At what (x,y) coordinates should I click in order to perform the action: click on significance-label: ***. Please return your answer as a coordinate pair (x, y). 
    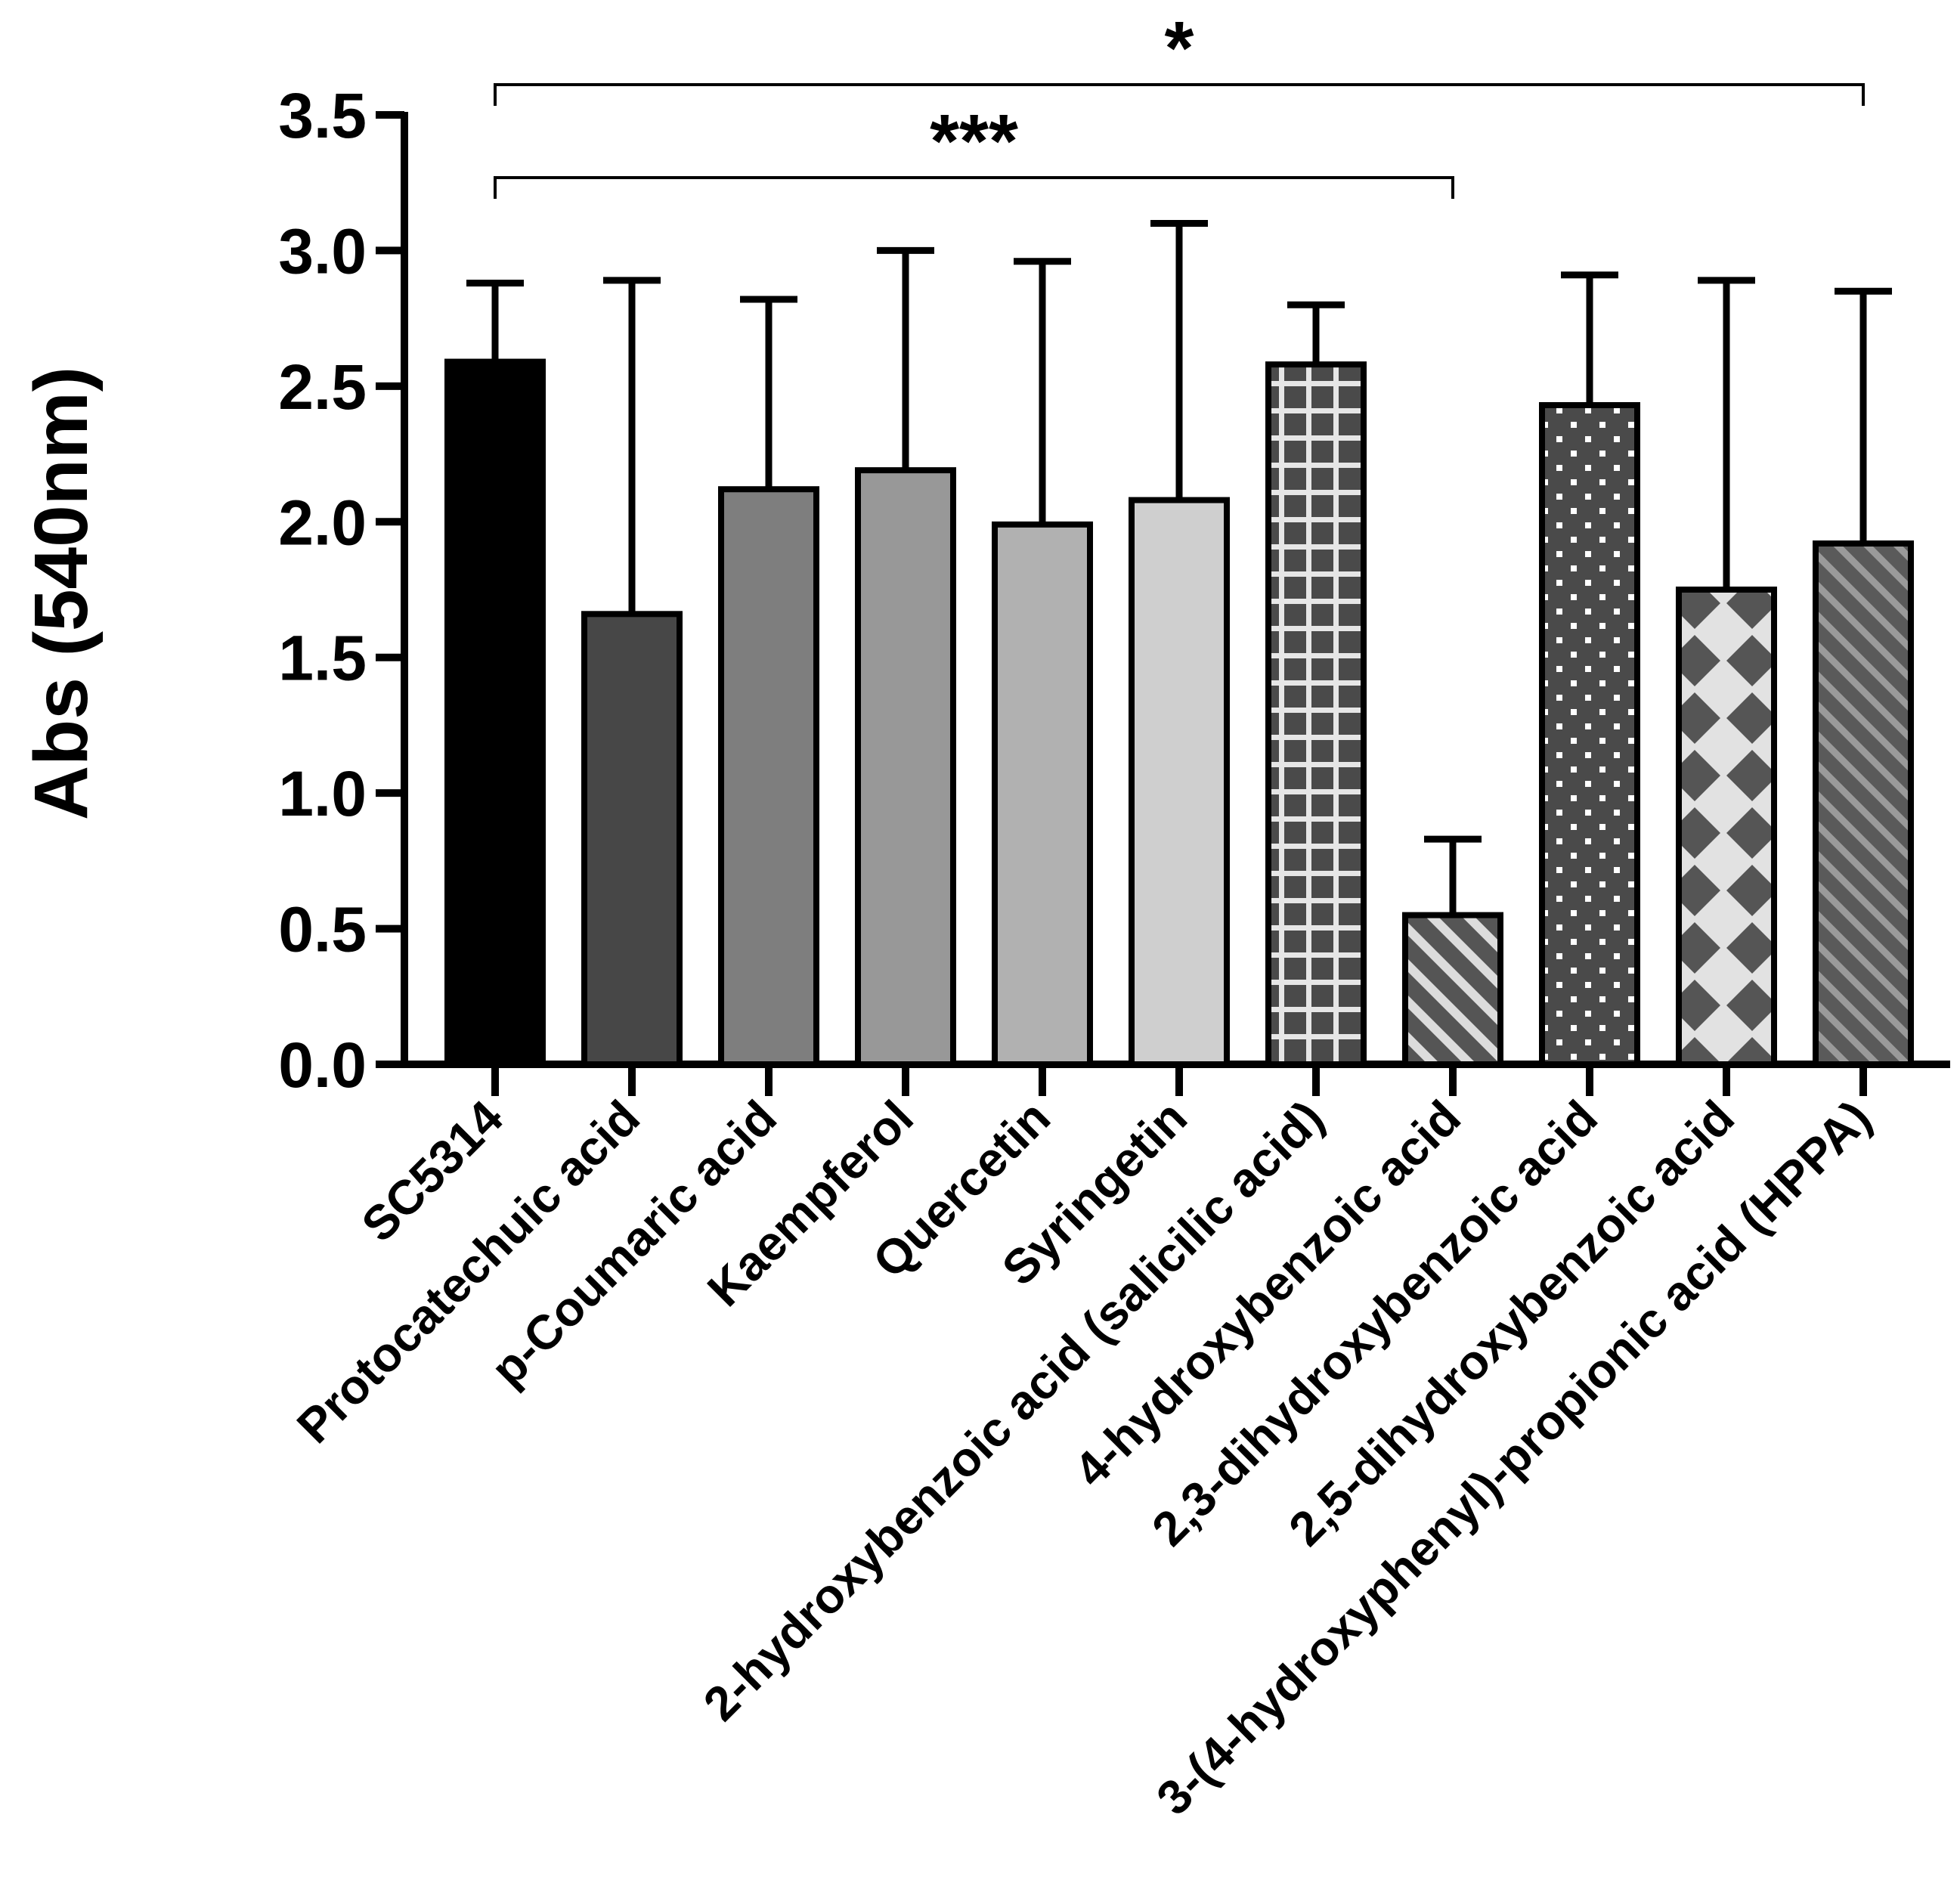
    Looking at the image, I should click on (974, 142).